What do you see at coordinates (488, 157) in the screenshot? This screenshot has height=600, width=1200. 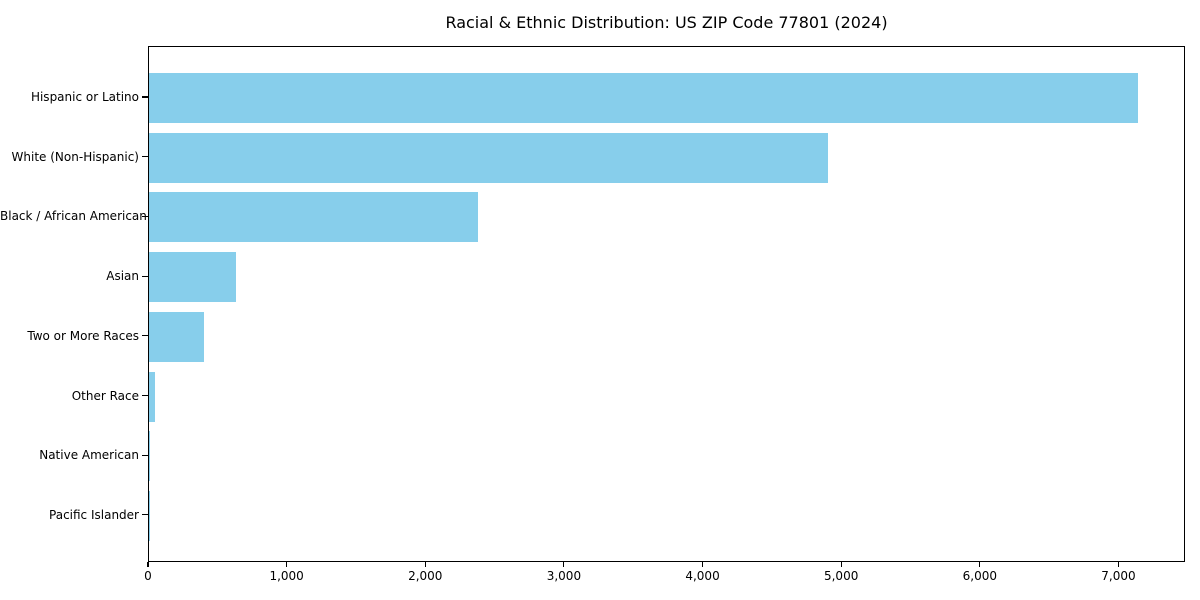 I see `bar-white-non-hispanic` at bounding box center [488, 157].